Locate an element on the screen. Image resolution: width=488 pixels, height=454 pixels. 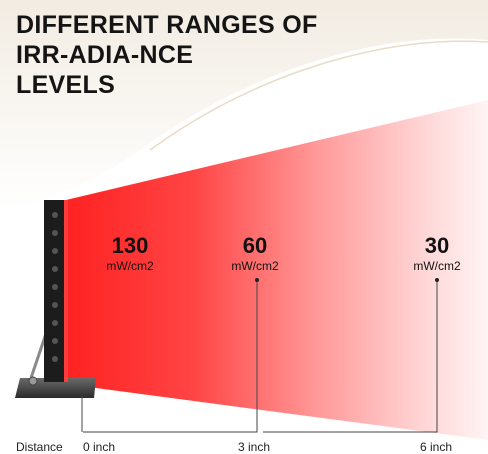
irradiance-level-3: 60 mW/cm2 is located at coordinates (255, 253).